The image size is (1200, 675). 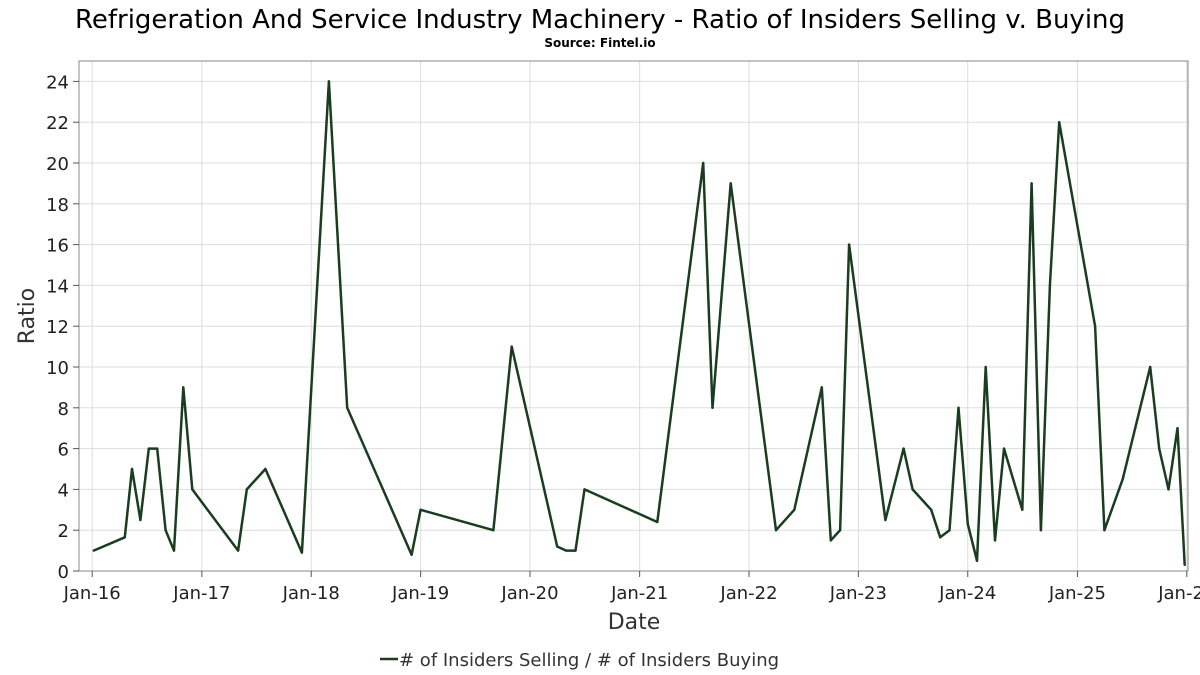 What do you see at coordinates (639, 593) in the screenshot?
I see `x-tick-label: Jan-21` at bounding box center [639, 593].